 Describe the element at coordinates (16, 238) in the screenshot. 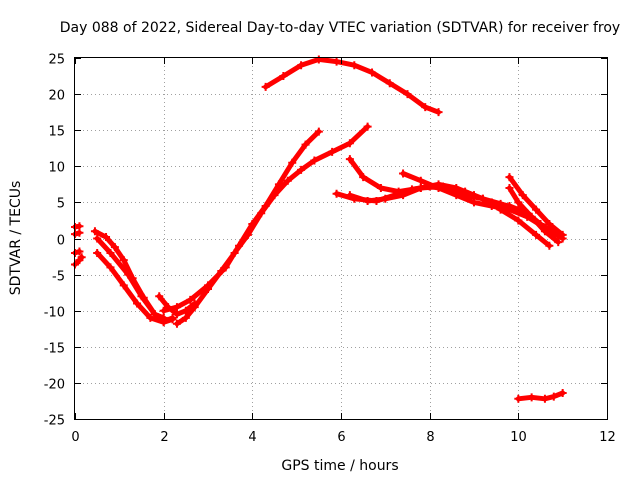

I see `y-axis-label: SDTVAR / TECUs` at that location.